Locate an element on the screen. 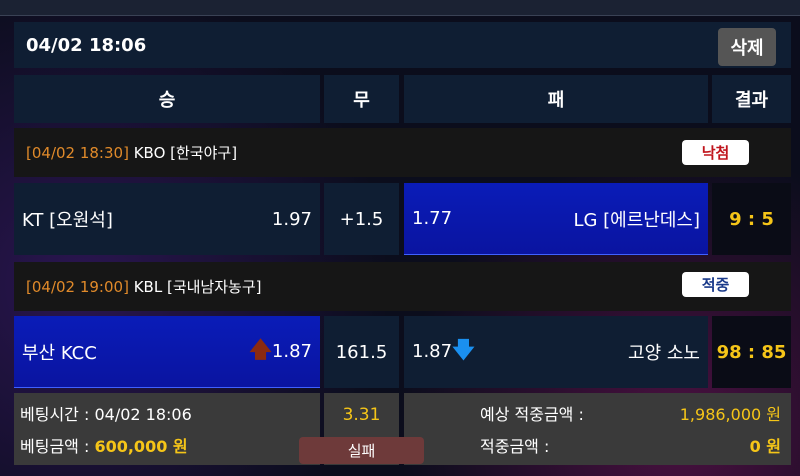 The width and height of the screenshot is (800, 476). top-bar is located at coordinates (400, 8).